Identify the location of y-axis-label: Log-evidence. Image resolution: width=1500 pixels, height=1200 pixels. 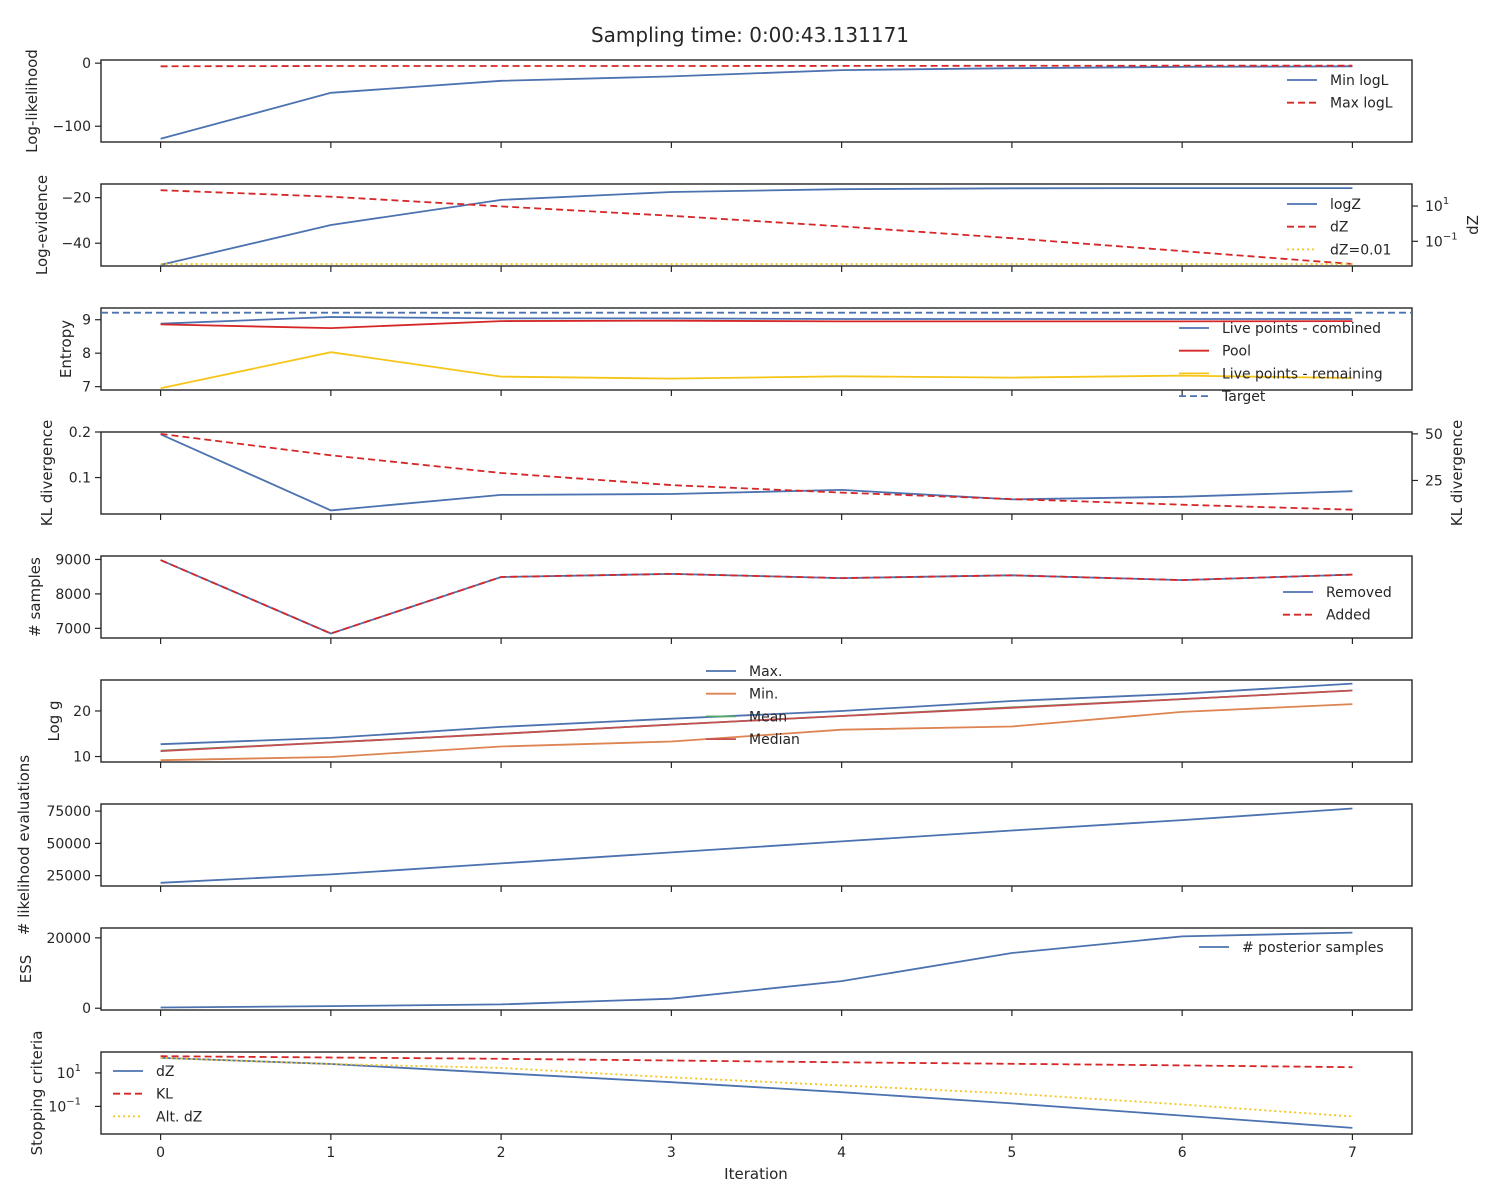
(42, 225).